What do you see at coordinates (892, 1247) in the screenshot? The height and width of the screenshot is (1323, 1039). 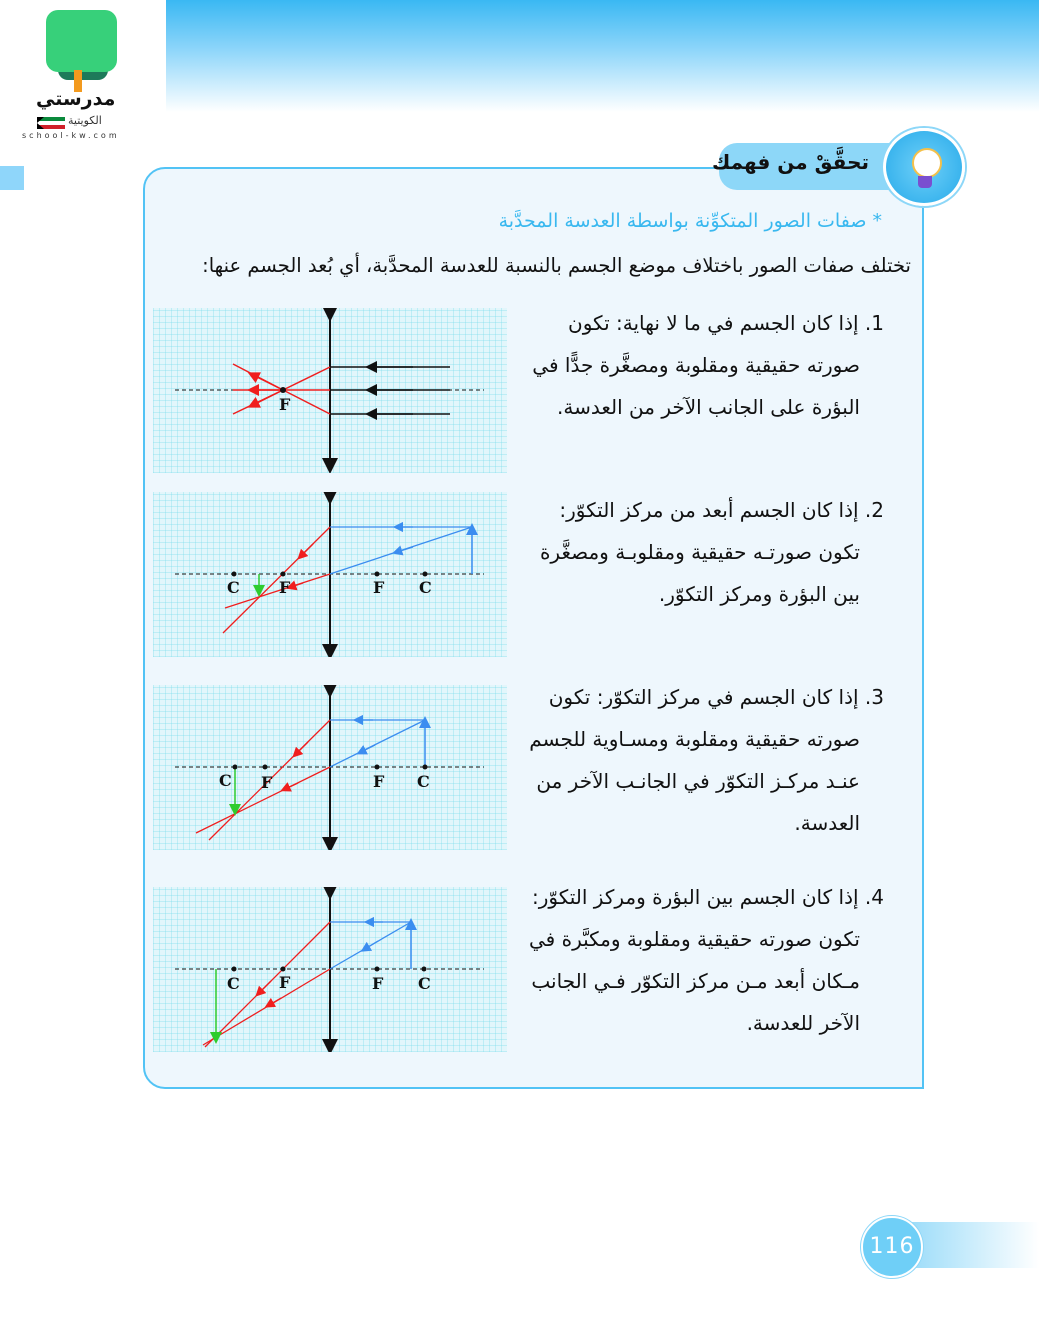 I see `page-number: 116` at bounding box center [892, 1247].